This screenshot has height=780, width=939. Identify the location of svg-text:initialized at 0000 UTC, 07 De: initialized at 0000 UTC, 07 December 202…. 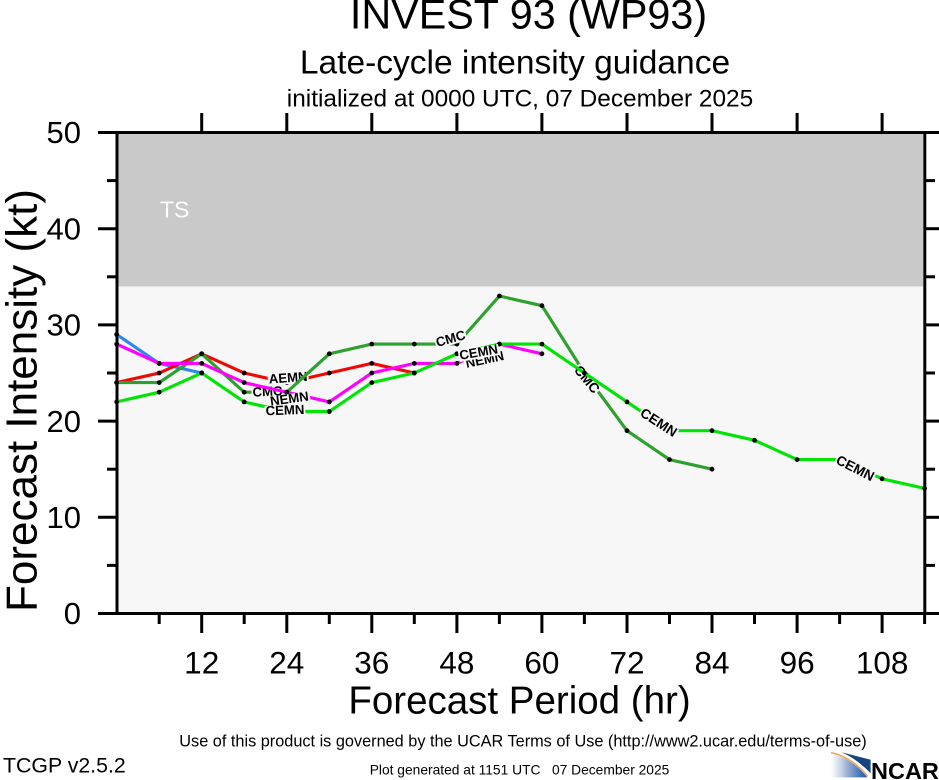
(520, 99).